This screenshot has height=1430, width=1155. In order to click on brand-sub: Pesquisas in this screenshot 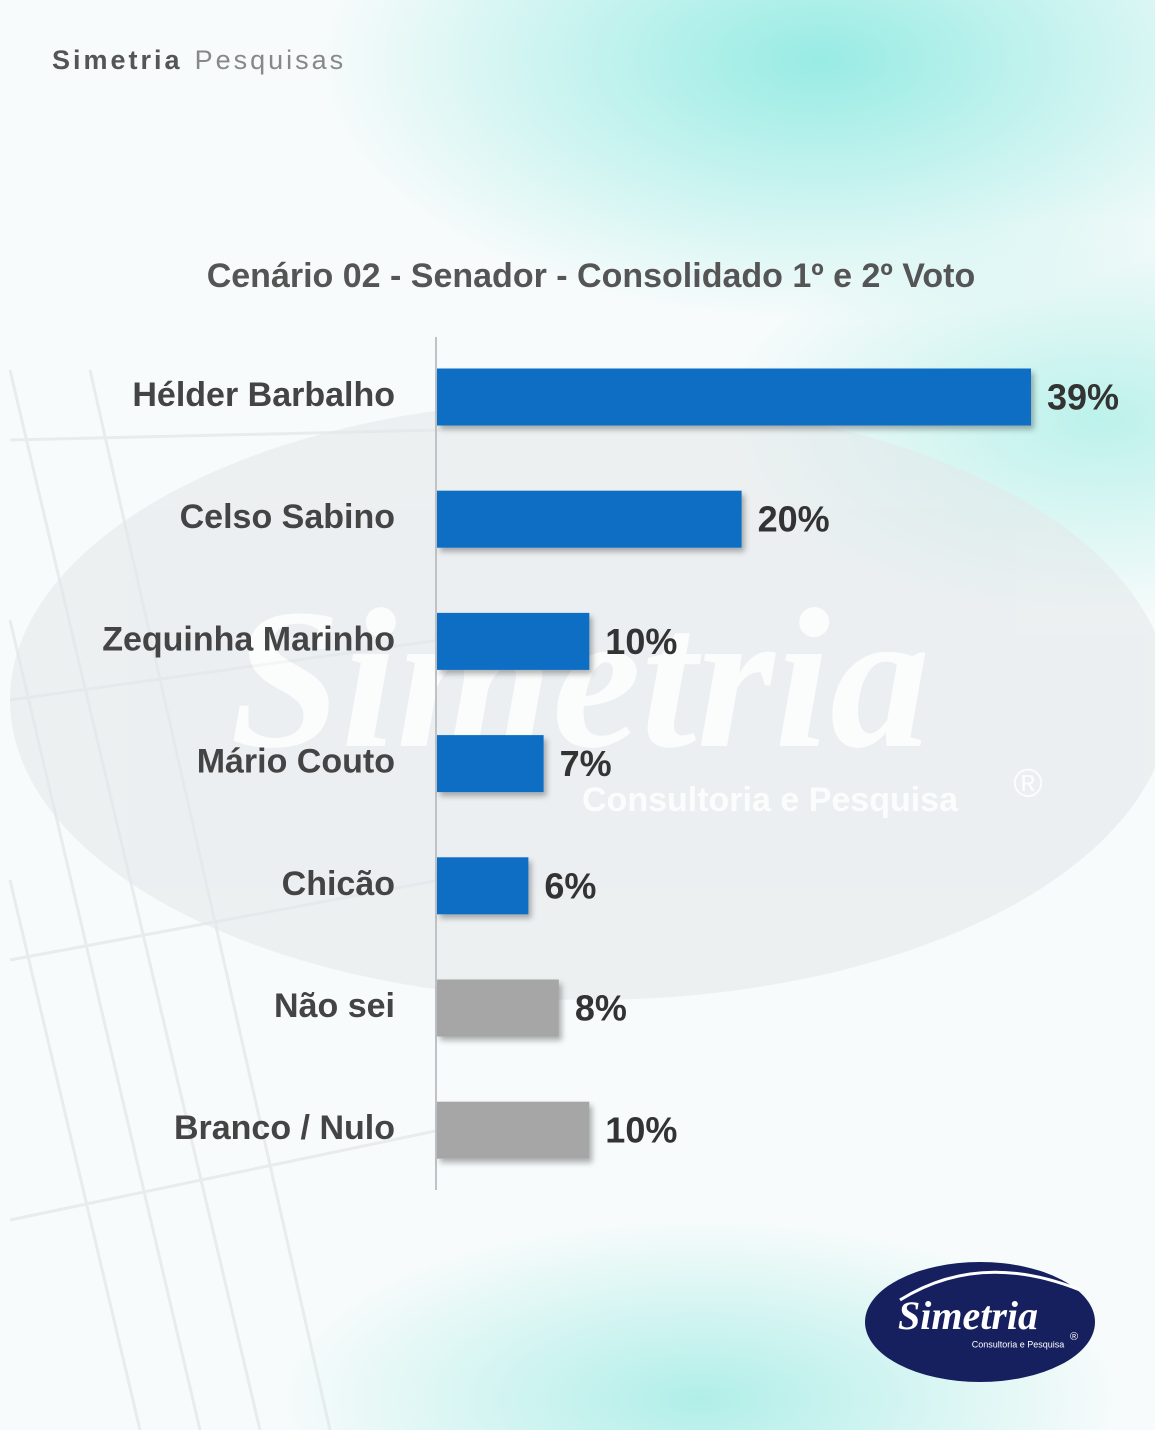, I will do `click(271, 60)`.